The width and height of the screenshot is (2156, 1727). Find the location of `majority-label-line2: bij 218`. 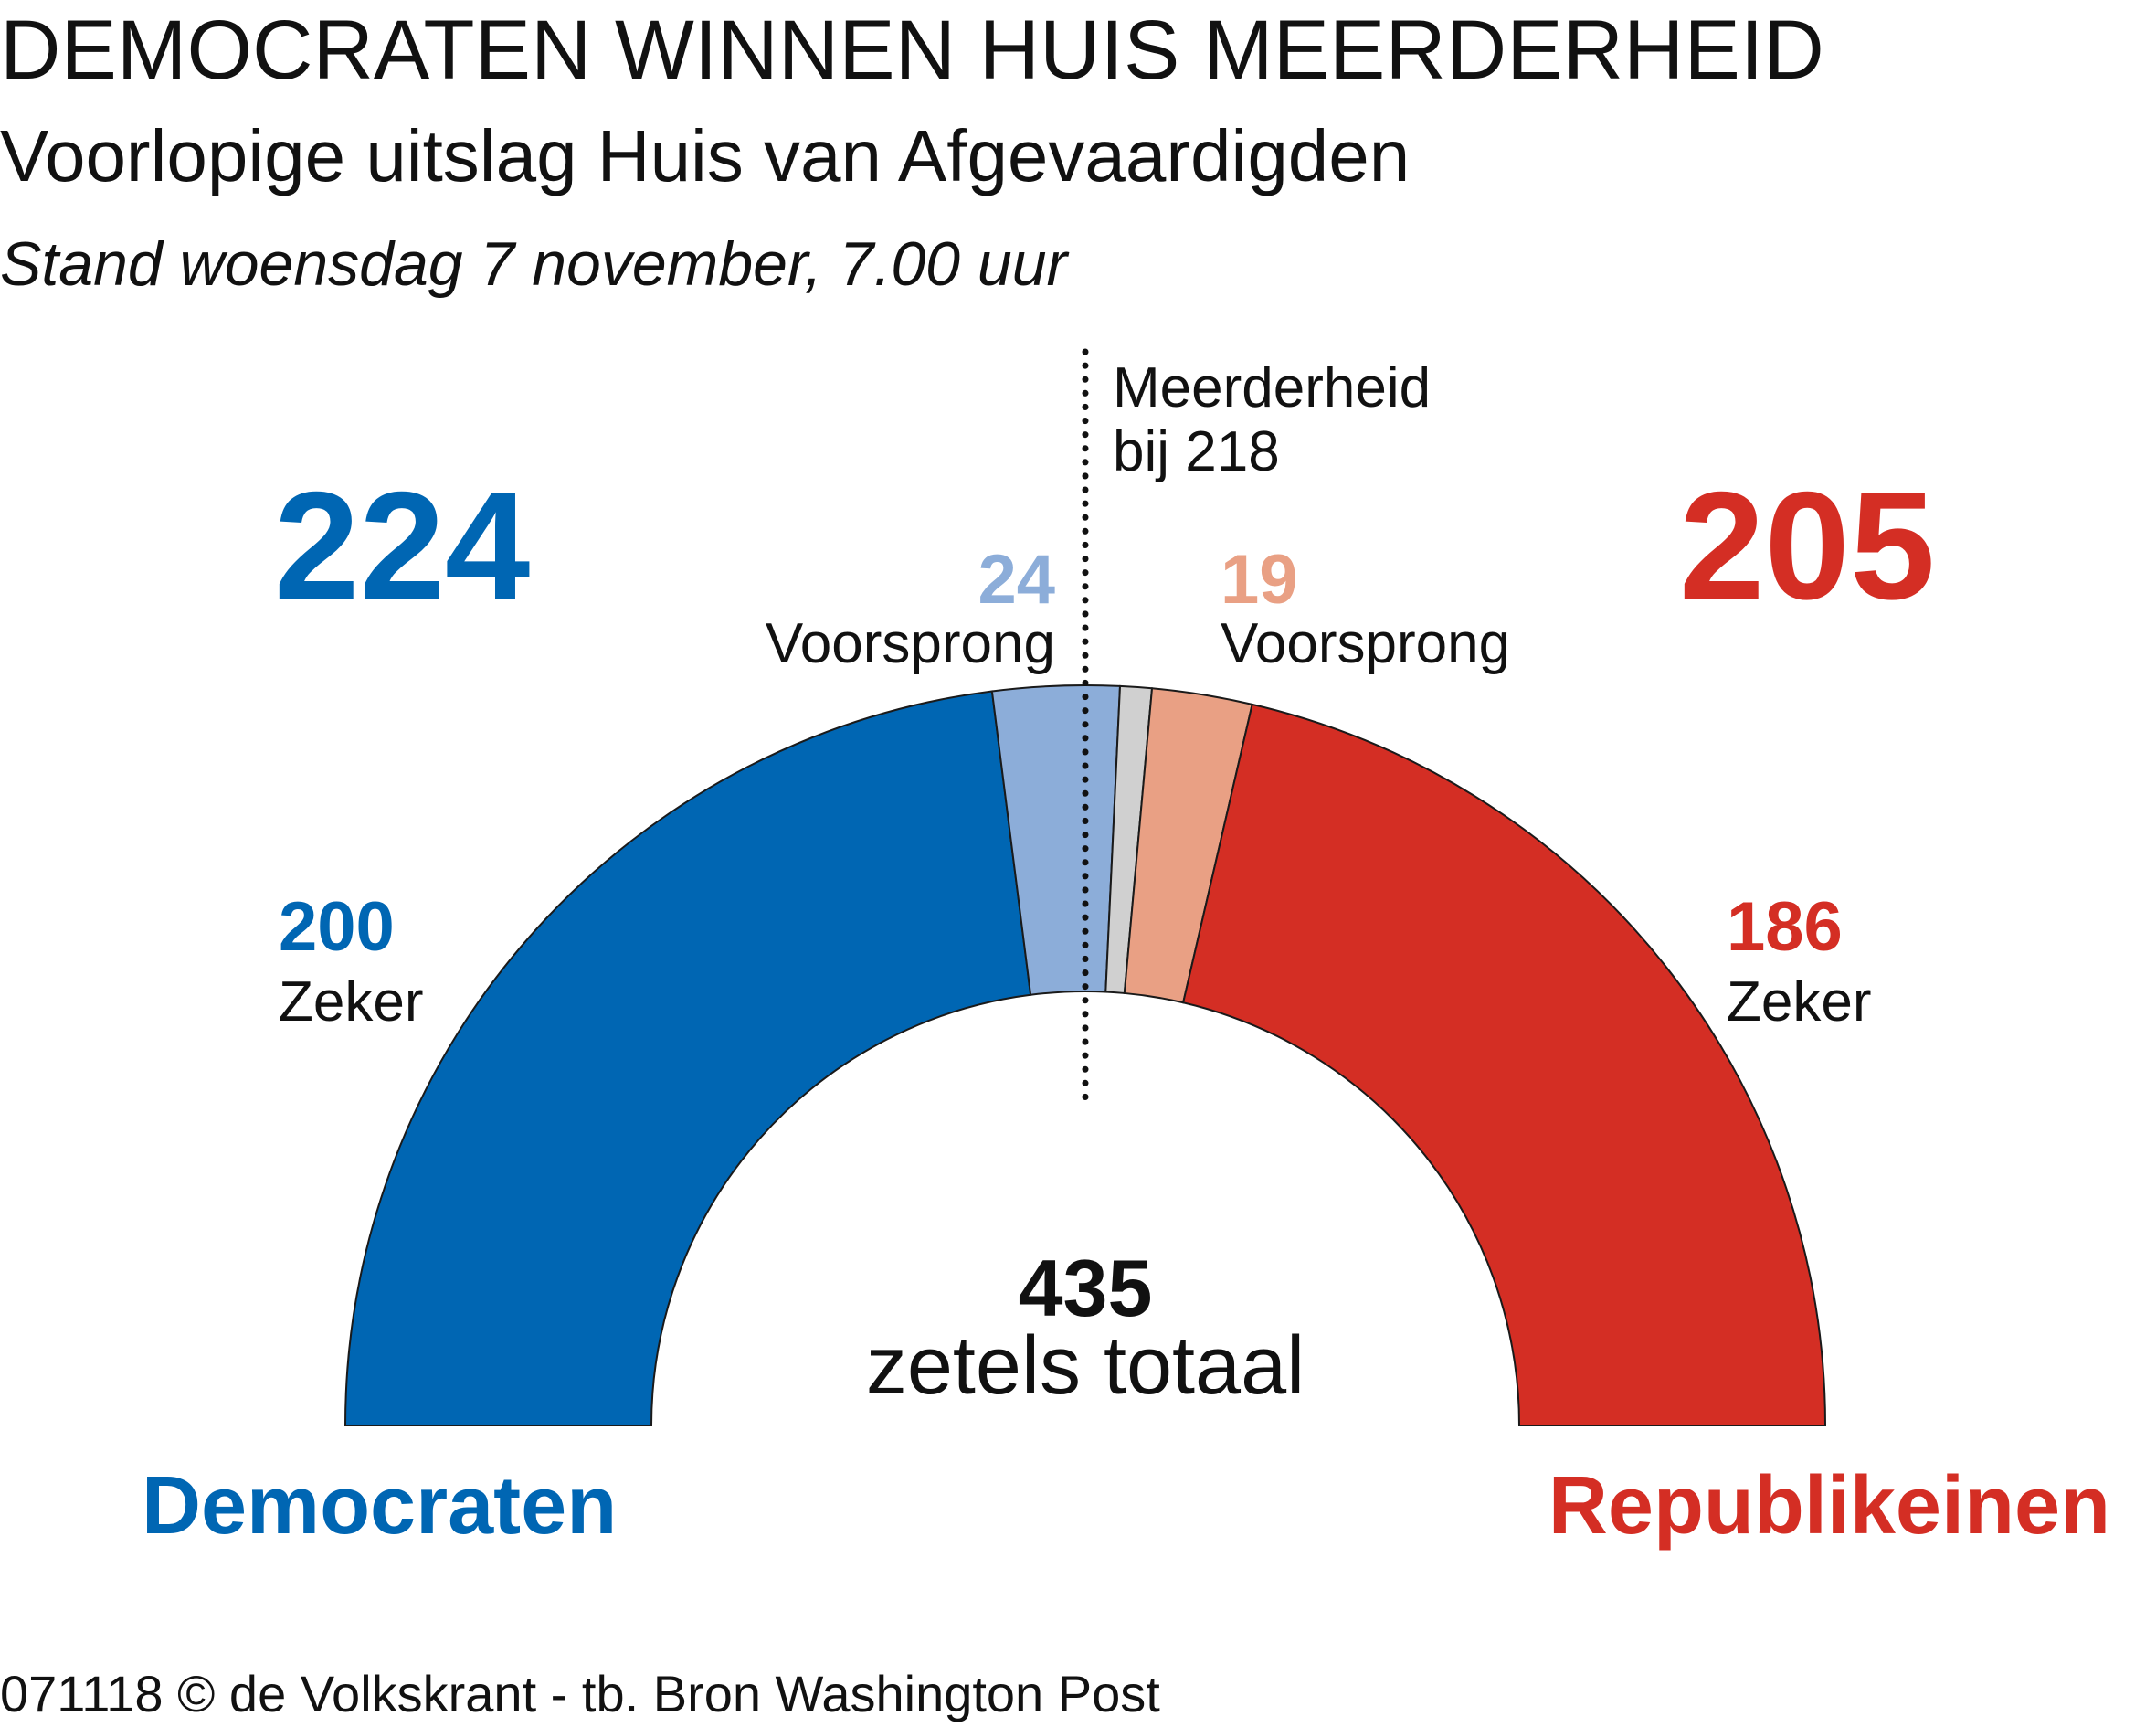

majority-label-line2: bij 218 is located at coordinates (1196, 451).